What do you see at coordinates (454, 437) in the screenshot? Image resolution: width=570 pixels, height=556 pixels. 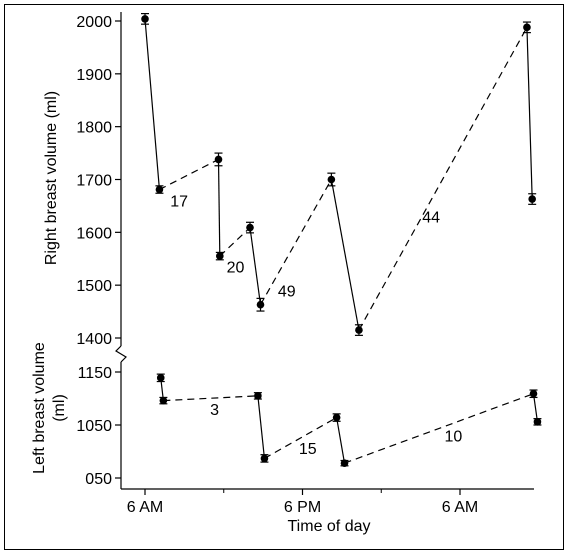 I see `interval-annotation-left: 10` at bounding box center [454, 437].